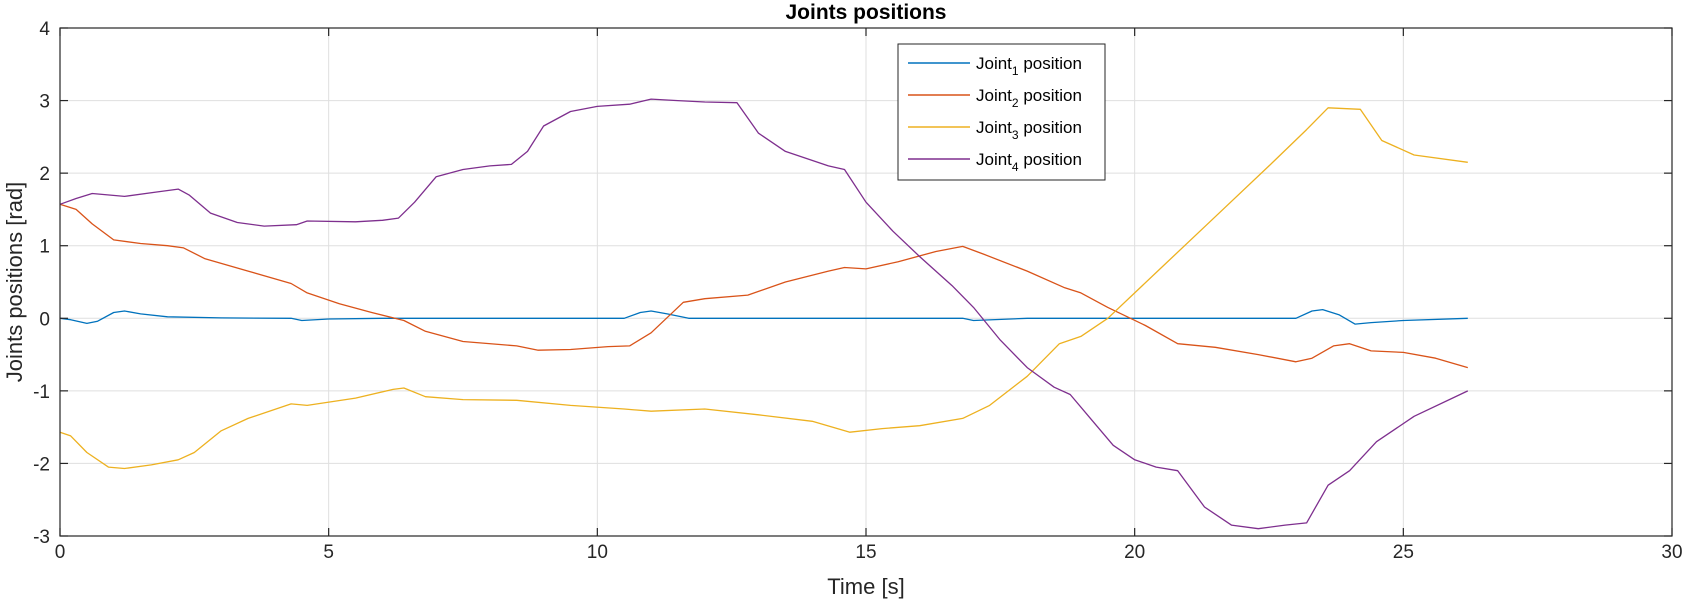  I want to click on legend-entry: Joint3 position, so click(1029, 130).